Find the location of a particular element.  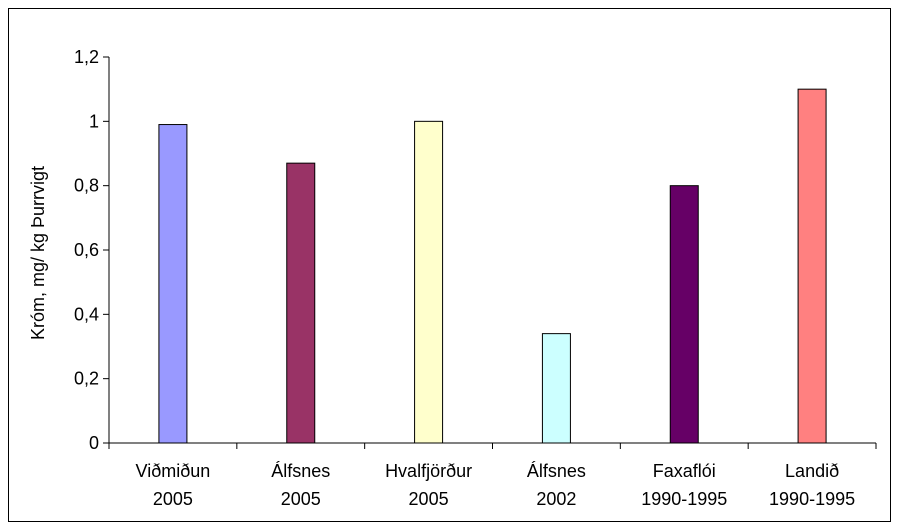

x-tick-label: 2002 is located at coordinates (556, 499).